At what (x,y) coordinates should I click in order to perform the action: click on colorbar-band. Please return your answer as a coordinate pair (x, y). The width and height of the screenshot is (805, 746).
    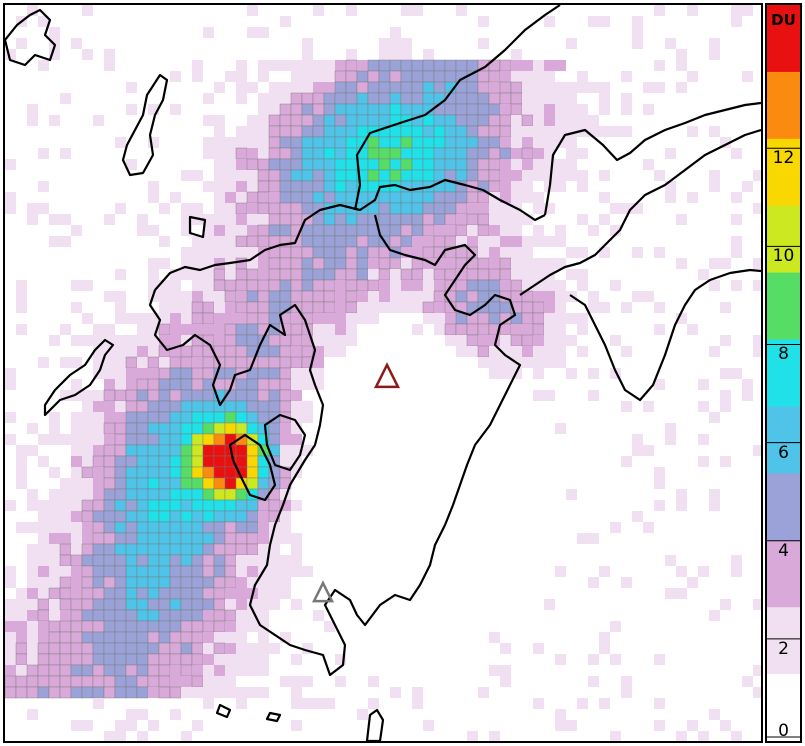
    Looking at the image, I should click on (783, 574).